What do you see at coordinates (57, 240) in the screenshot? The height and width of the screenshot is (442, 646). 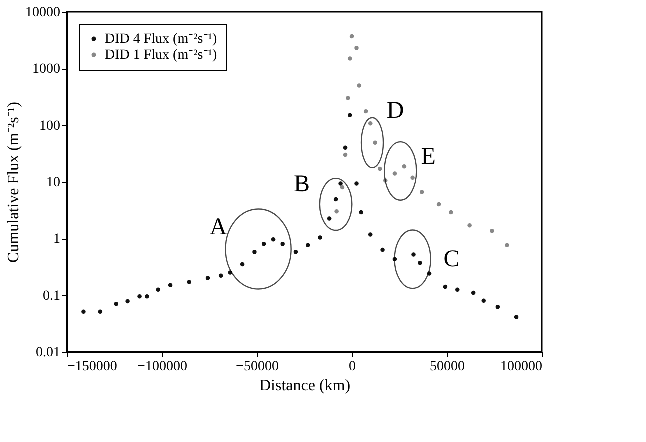 I see `y-tick-label: 1` at bounding box center [57, 240].